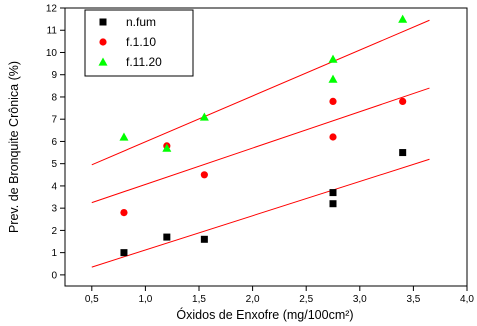 Image resolution: width=477 pixels, height=326 pixels. Describe the element at coordinates (54, 209) in the screenshot. I see `y-tick-label: 3` at that location.